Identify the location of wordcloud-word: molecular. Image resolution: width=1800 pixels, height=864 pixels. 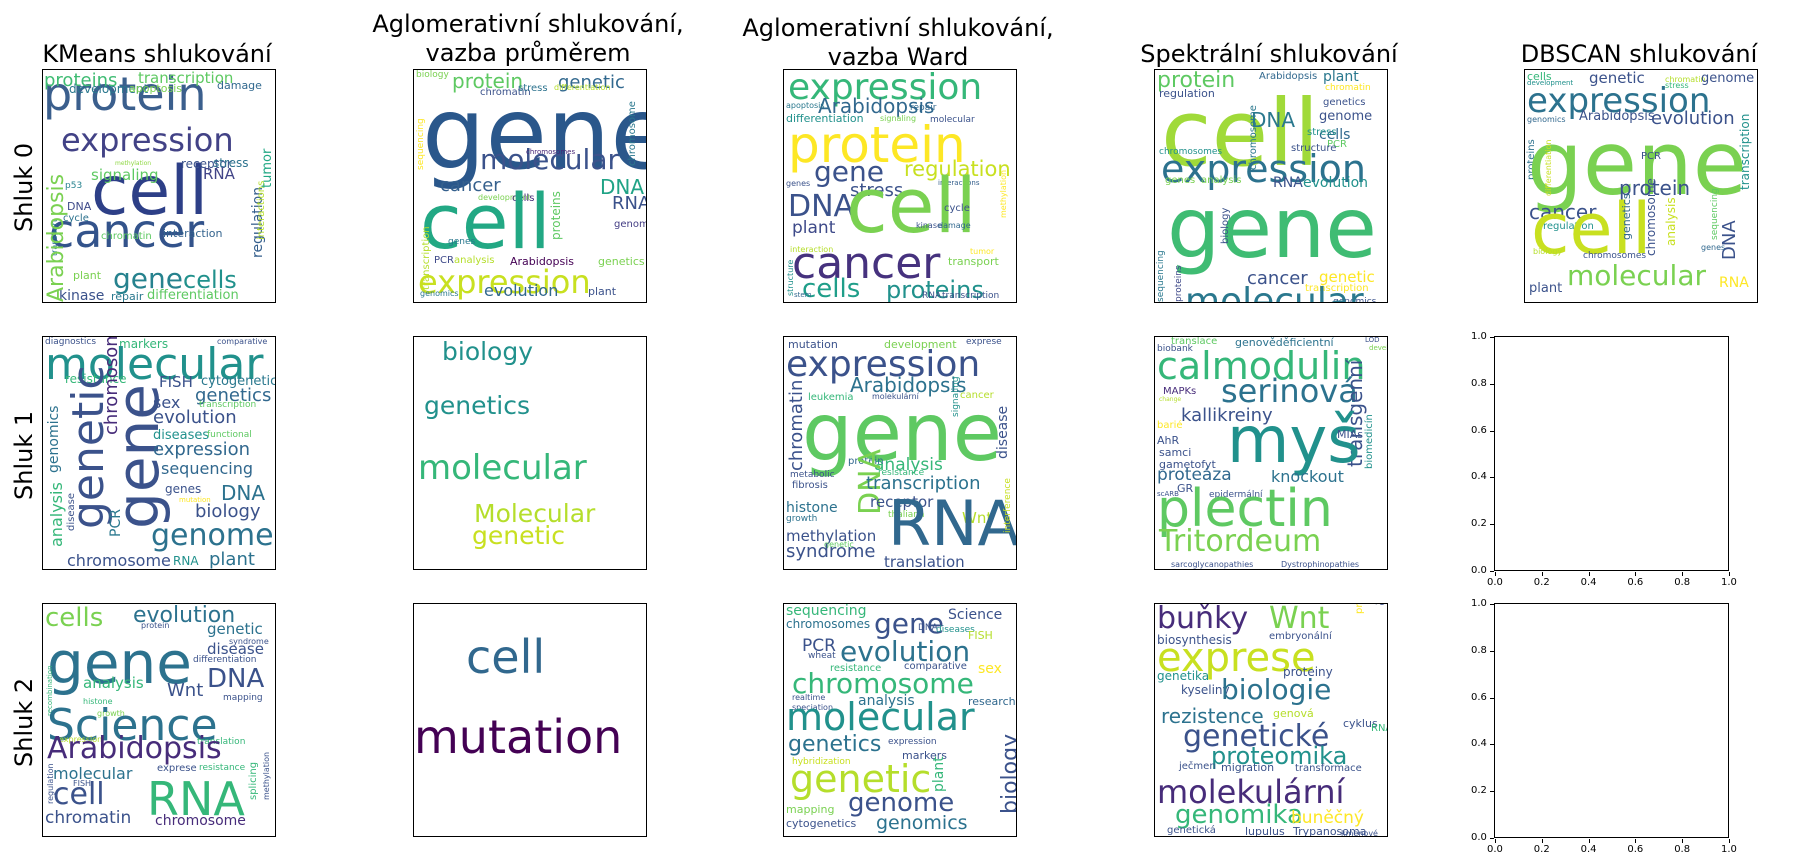
(154, 364).